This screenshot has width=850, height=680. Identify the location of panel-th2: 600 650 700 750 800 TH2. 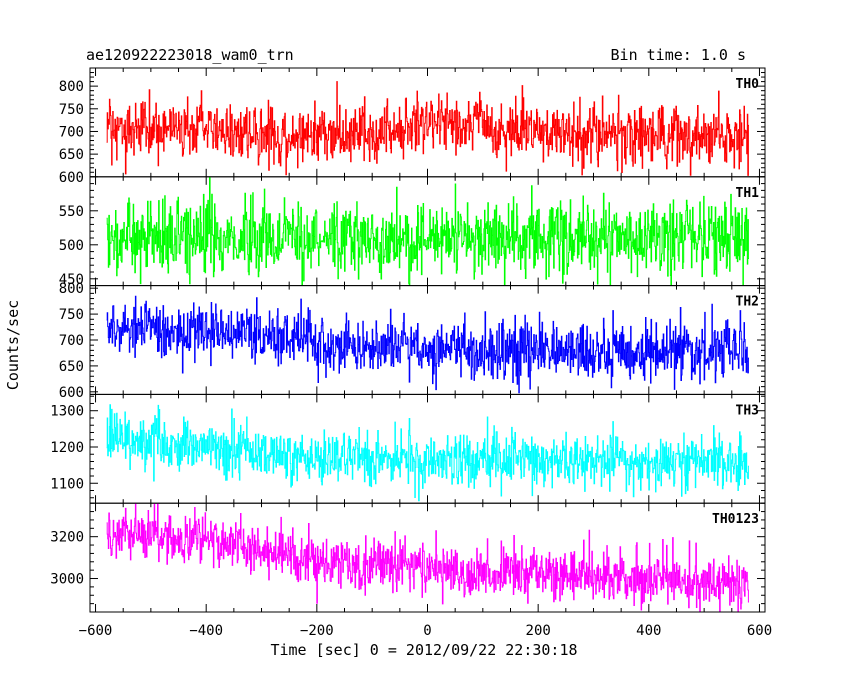
(412, 341).